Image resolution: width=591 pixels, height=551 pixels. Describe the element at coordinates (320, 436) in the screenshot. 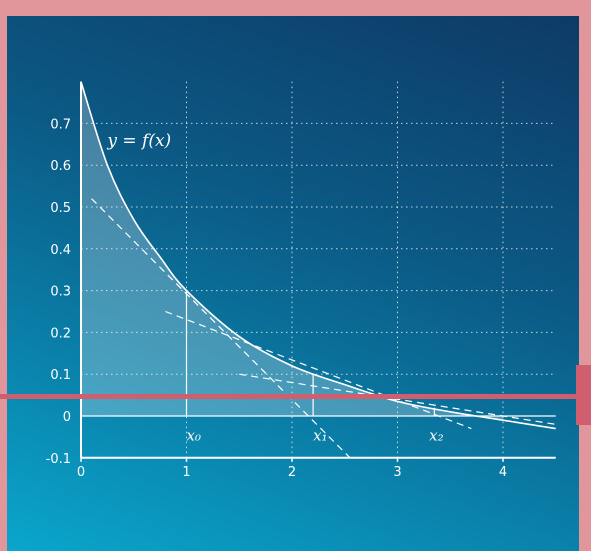

I see `x-annotation: x₁` at that location.